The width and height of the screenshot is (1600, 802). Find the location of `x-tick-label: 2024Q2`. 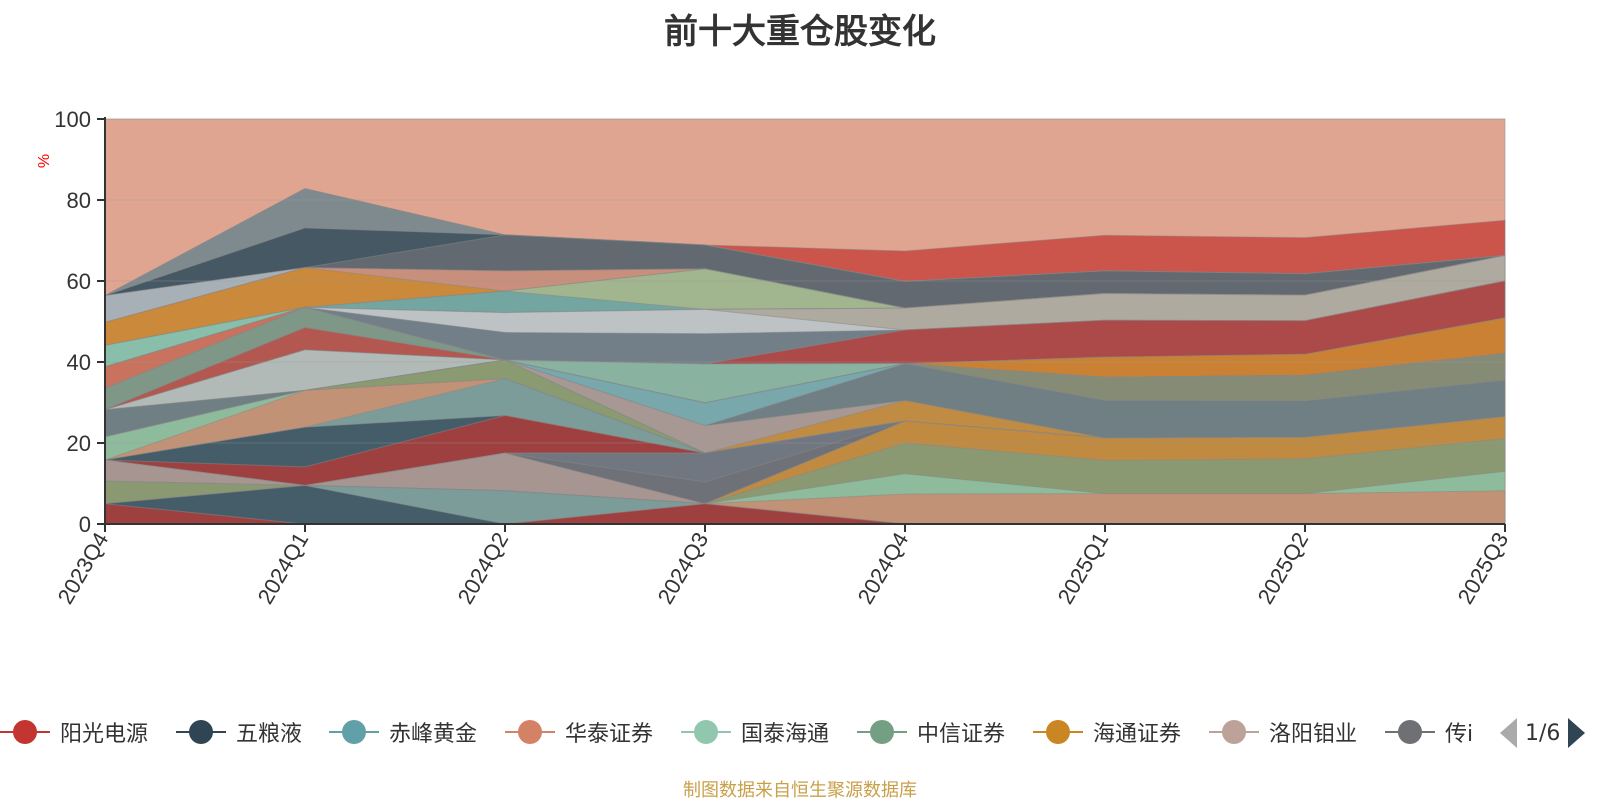

x-tick-label: 2024Q2 is located at coordinates (483, 568).